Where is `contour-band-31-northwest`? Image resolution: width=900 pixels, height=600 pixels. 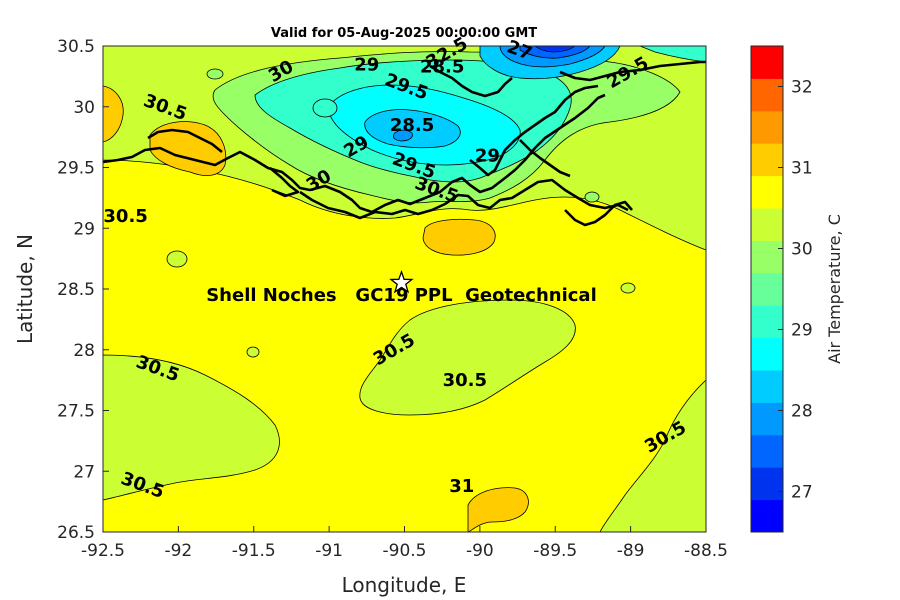 contour-band-31-northwest is located at coordinates (113, 114).